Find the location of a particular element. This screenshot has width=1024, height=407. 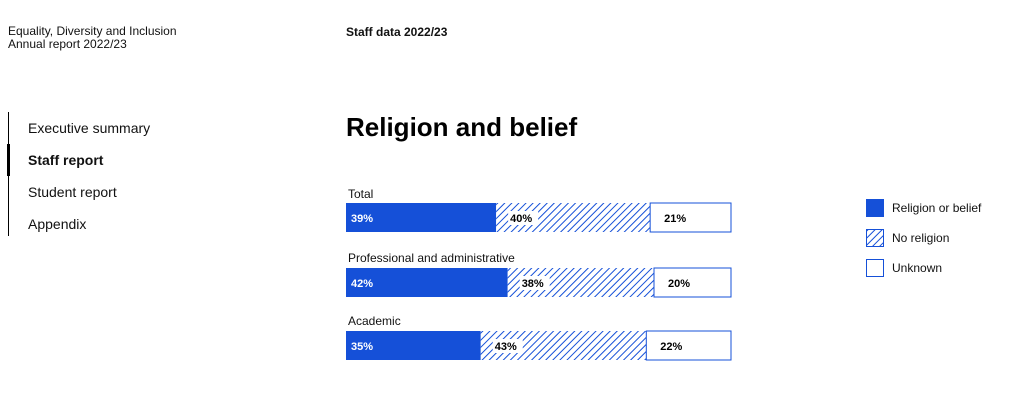

nav-item-student-report: Student report is located at coordinates (72, 192).